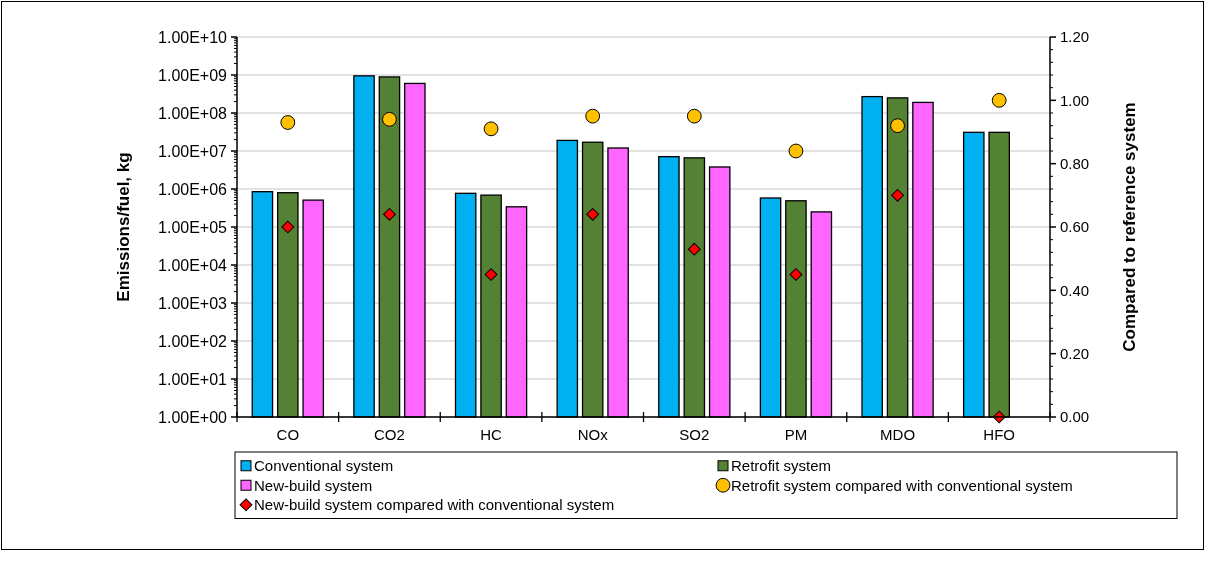 This screenshot has width=1205, height=578. What do you see at coordinates (389, 434) in the screenshot?
I see `x-tick-label: CO2` at bounding box center [389, 434].